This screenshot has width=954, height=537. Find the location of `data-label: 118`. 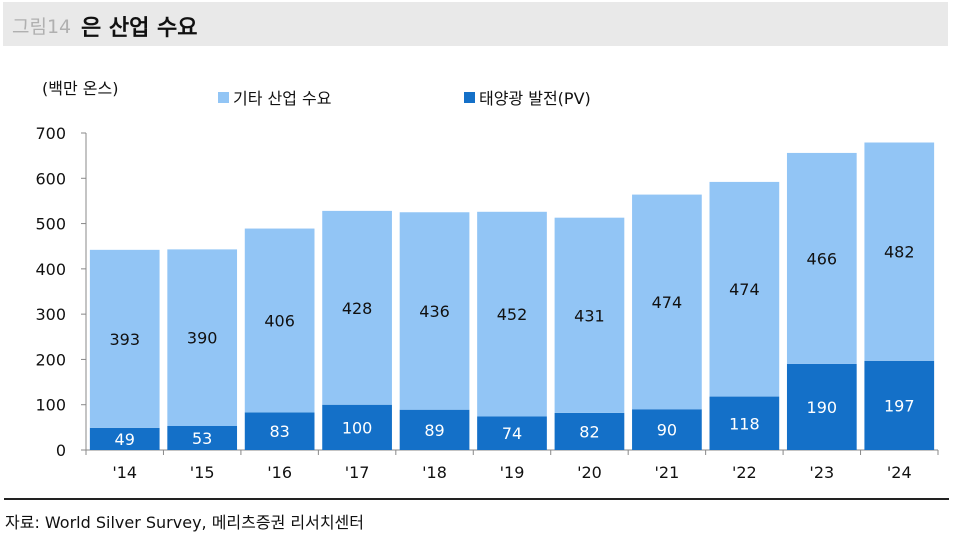

data-label: 118 is located at coordinates (744, 423).